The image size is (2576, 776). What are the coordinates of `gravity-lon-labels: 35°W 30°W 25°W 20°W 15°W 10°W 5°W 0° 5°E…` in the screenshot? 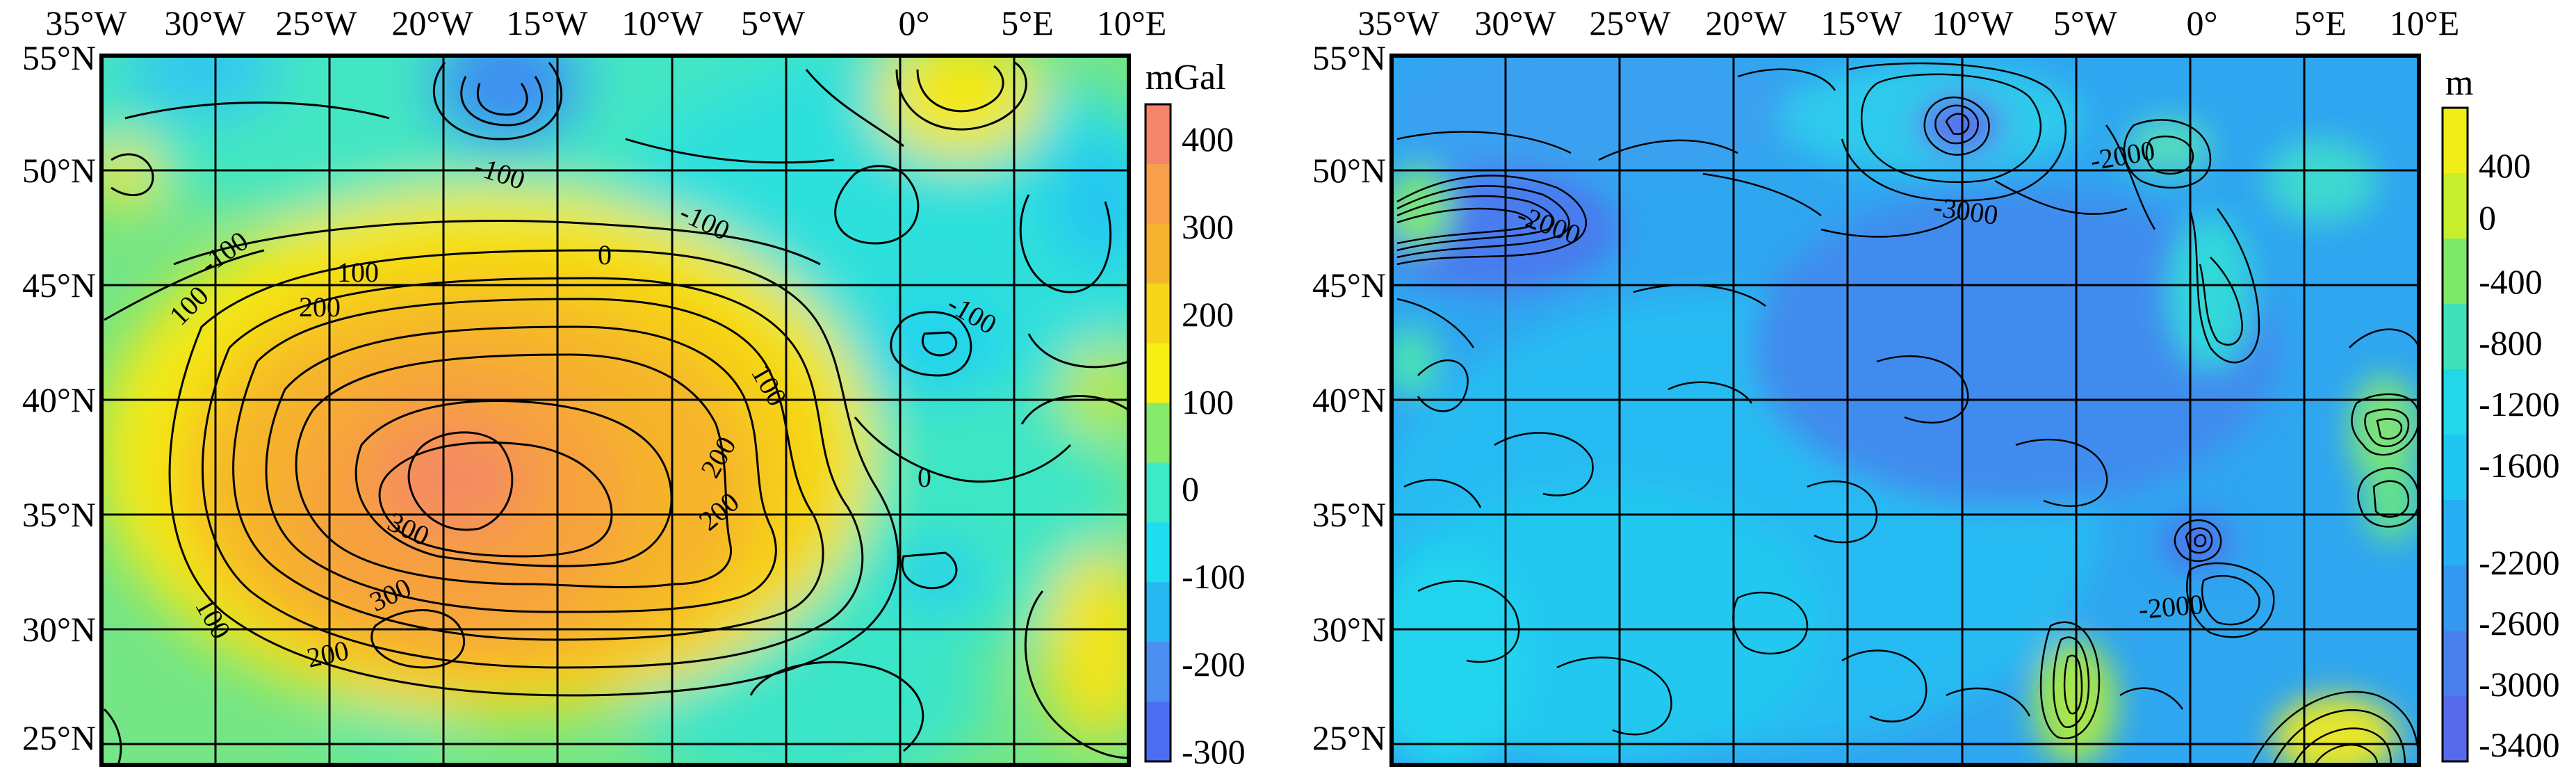 It's located at (605, 22).